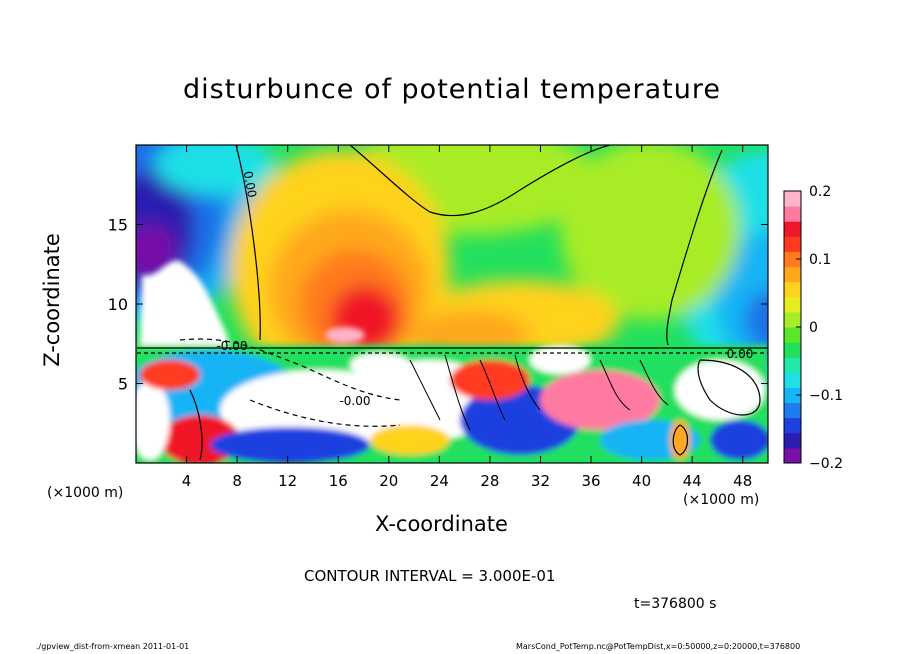 The height and width of the screenshot is (654, 904). I want to click on colorbar-tick-label: −0.2, so click(826, 464).